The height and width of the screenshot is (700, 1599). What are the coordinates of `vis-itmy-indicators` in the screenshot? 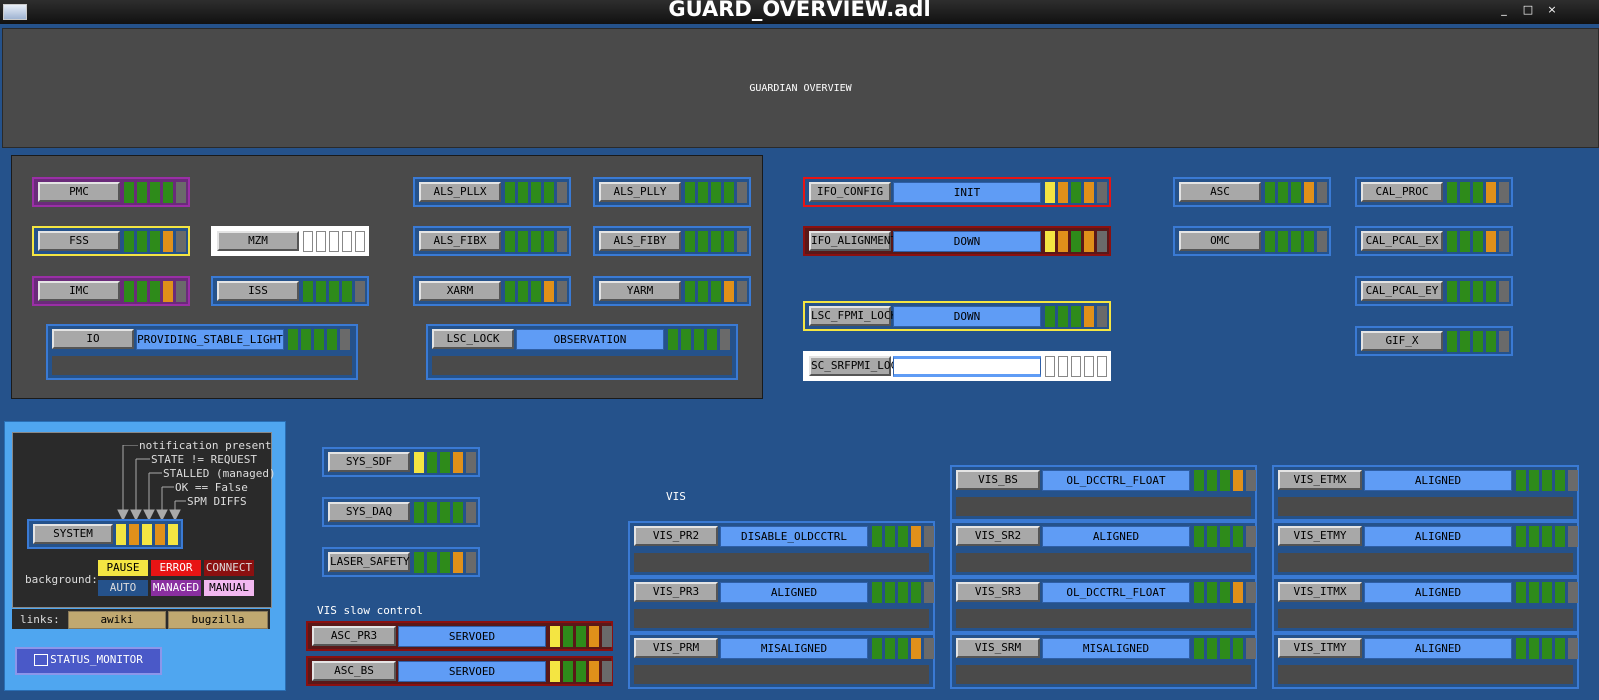 It's located at (1548, 648).